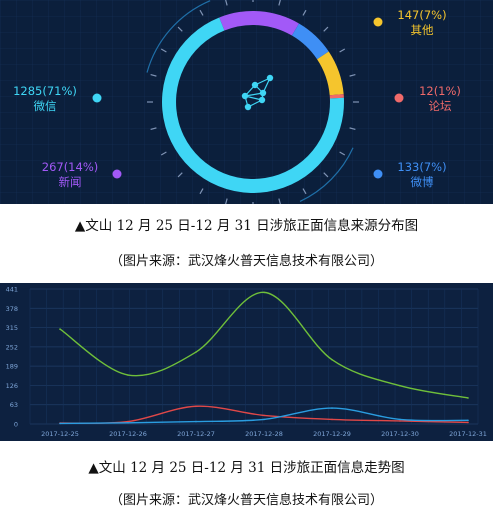  I want to click on y-tick-label: 441, so click(12, 290).